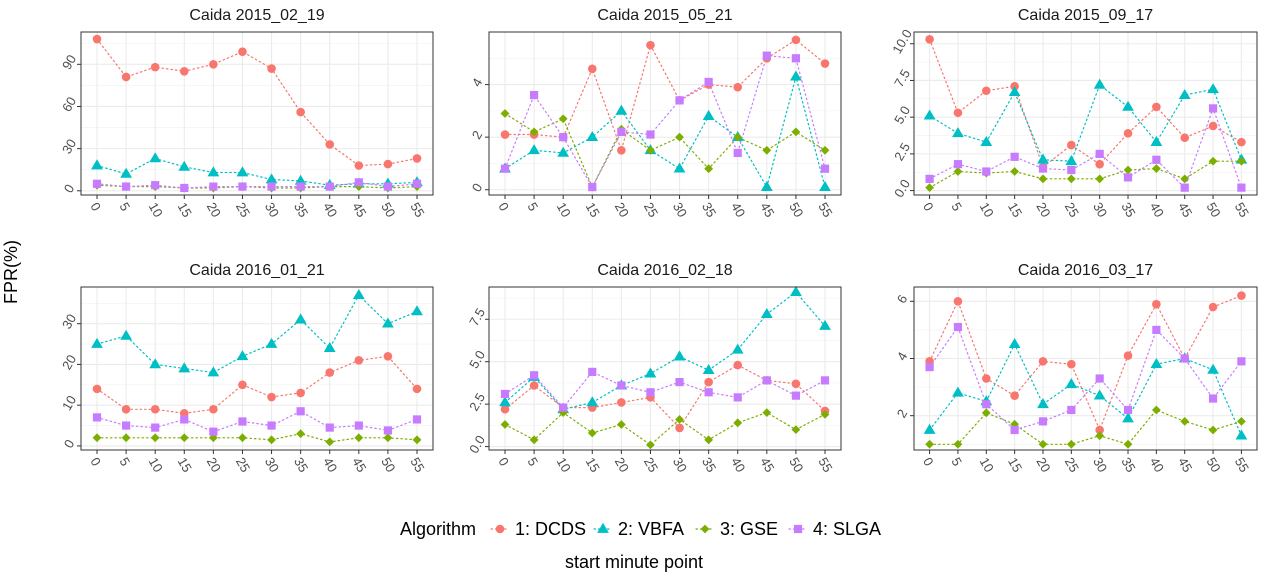  What do you see at coordinates (257, 332) in the screenshot?
I see `markers-2-vbfa` at bounding box center [257, 332].